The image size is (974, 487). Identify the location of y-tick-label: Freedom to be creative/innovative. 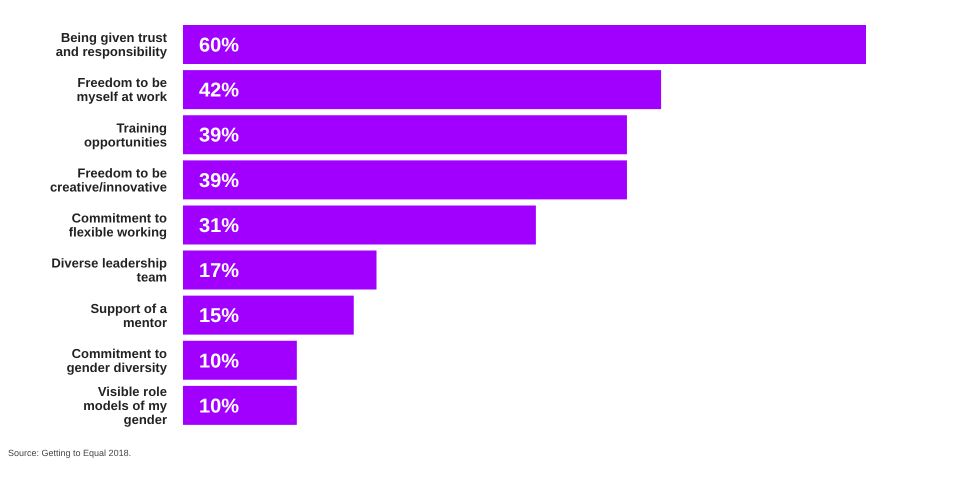
(108, 179).